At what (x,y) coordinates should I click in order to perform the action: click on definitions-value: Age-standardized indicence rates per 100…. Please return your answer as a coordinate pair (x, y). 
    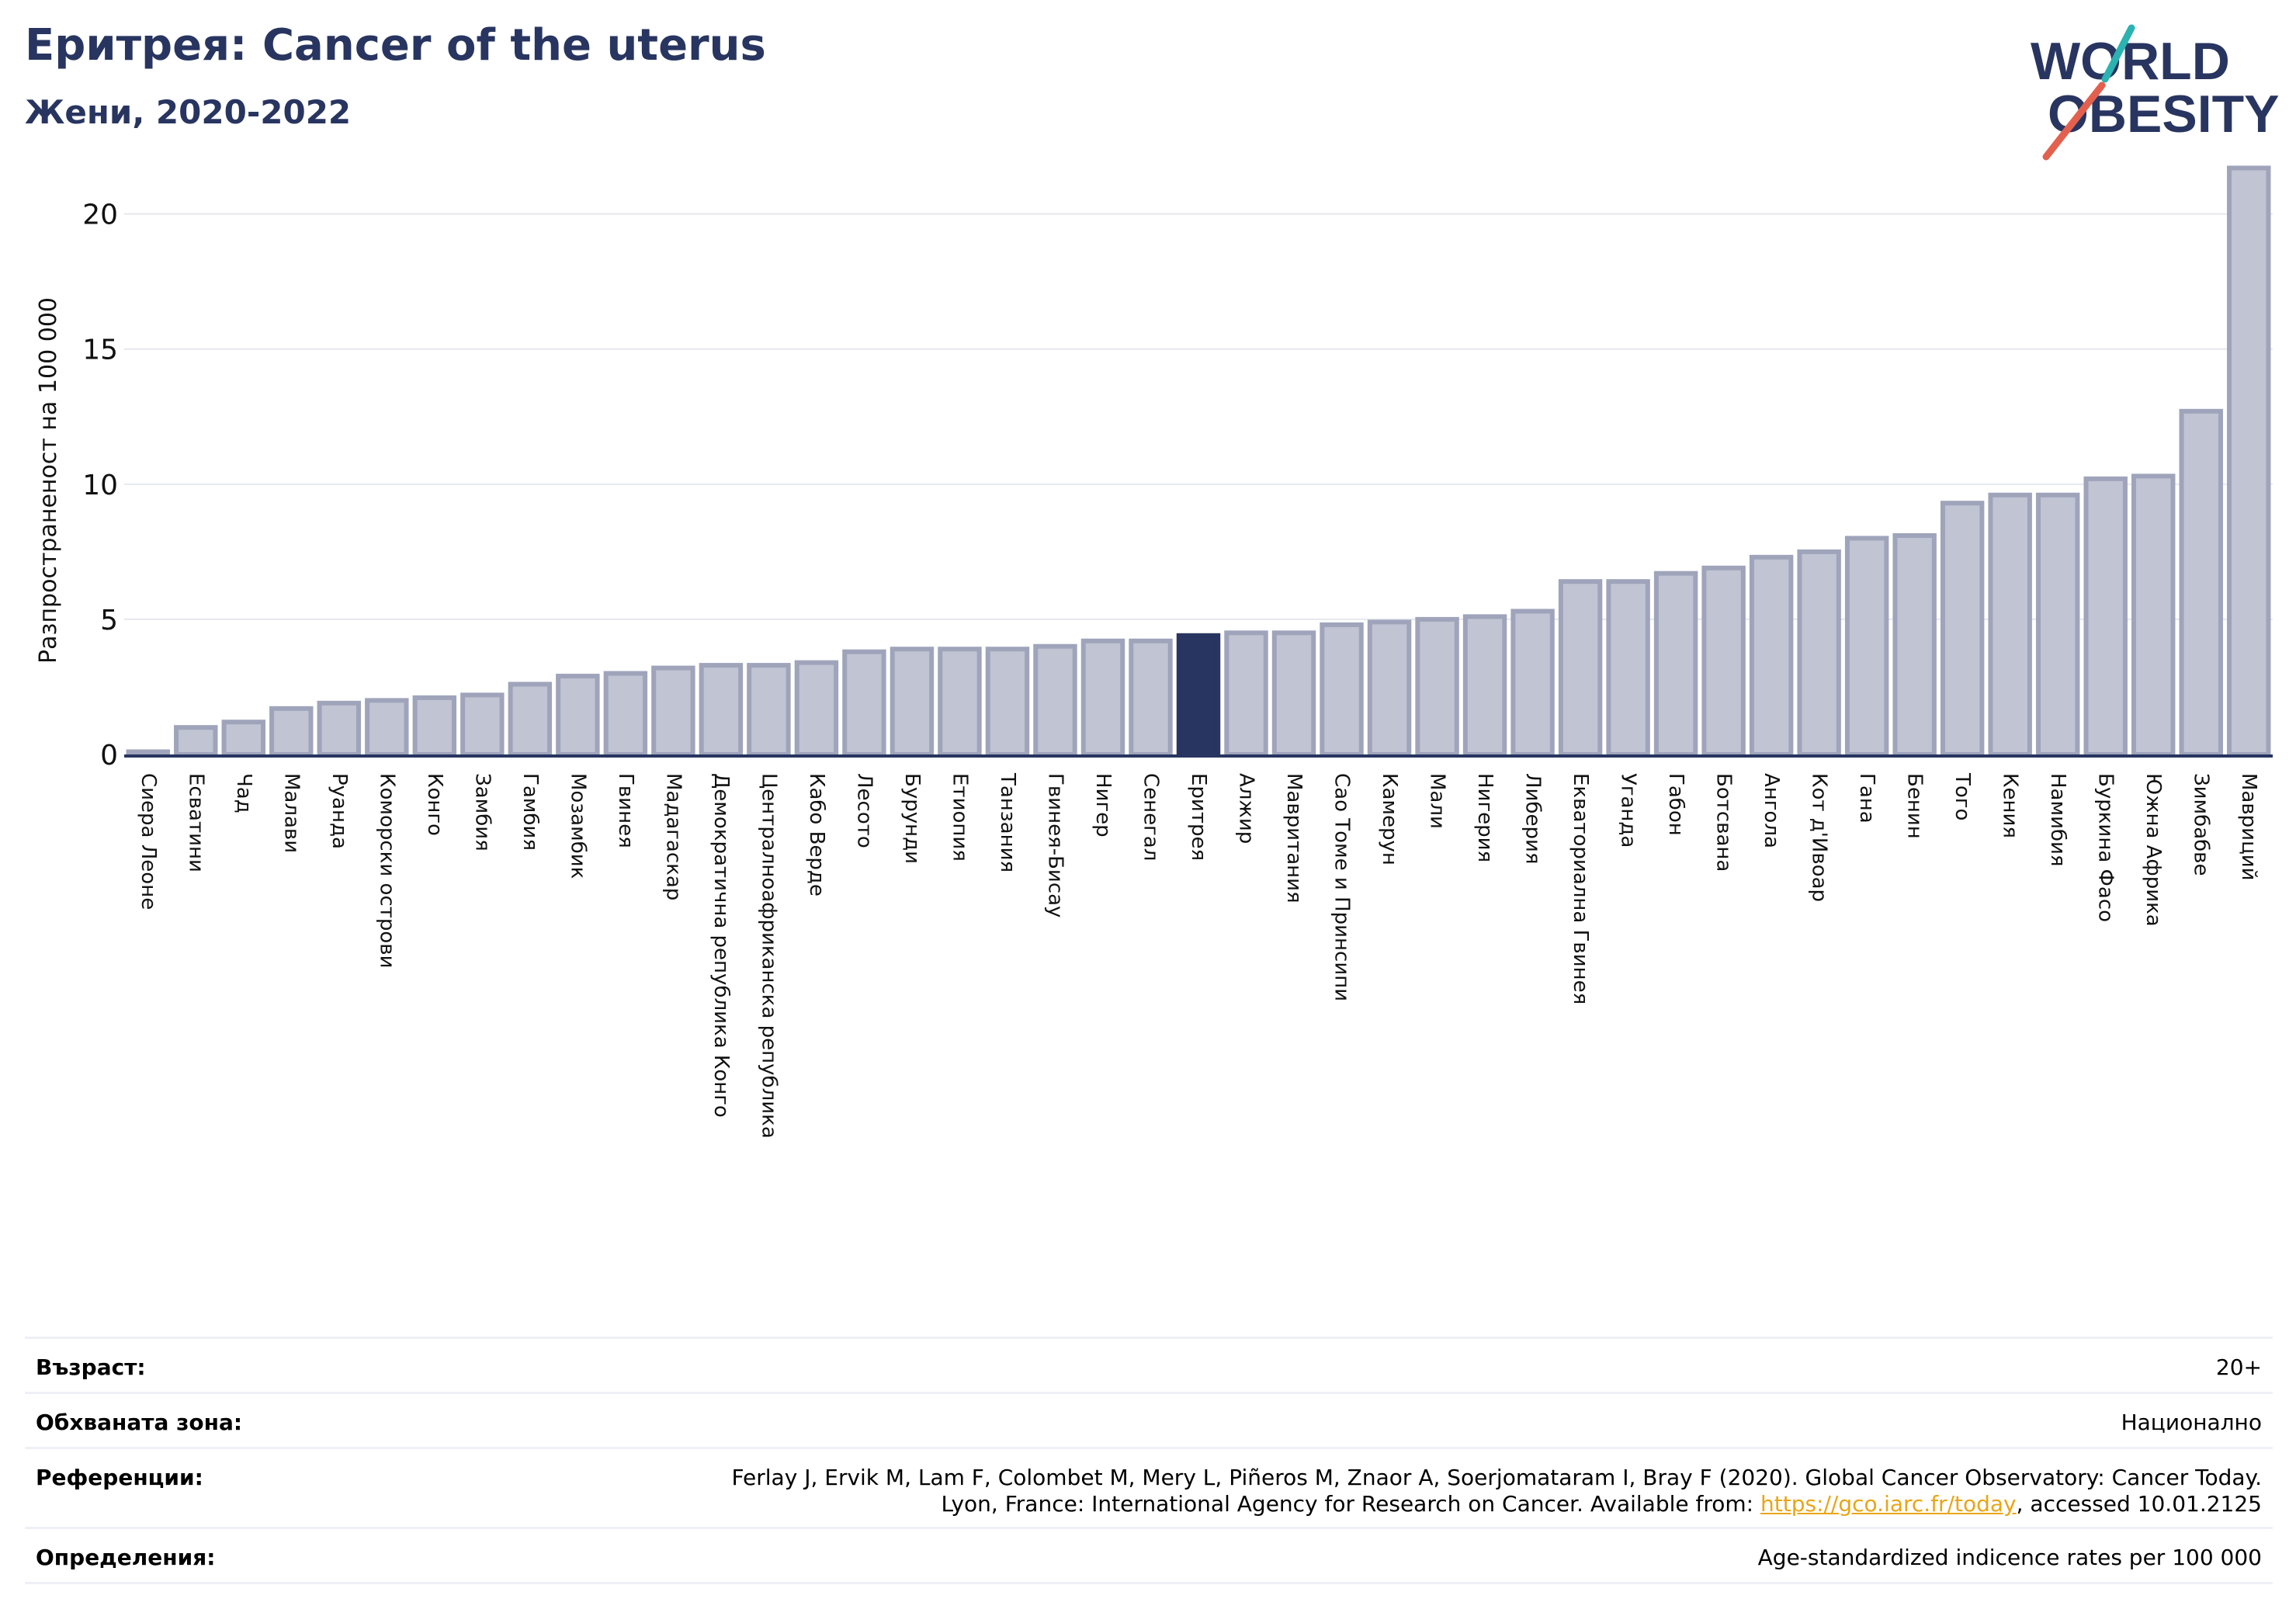
    Looking at the image, I should click on (2009, 1557).